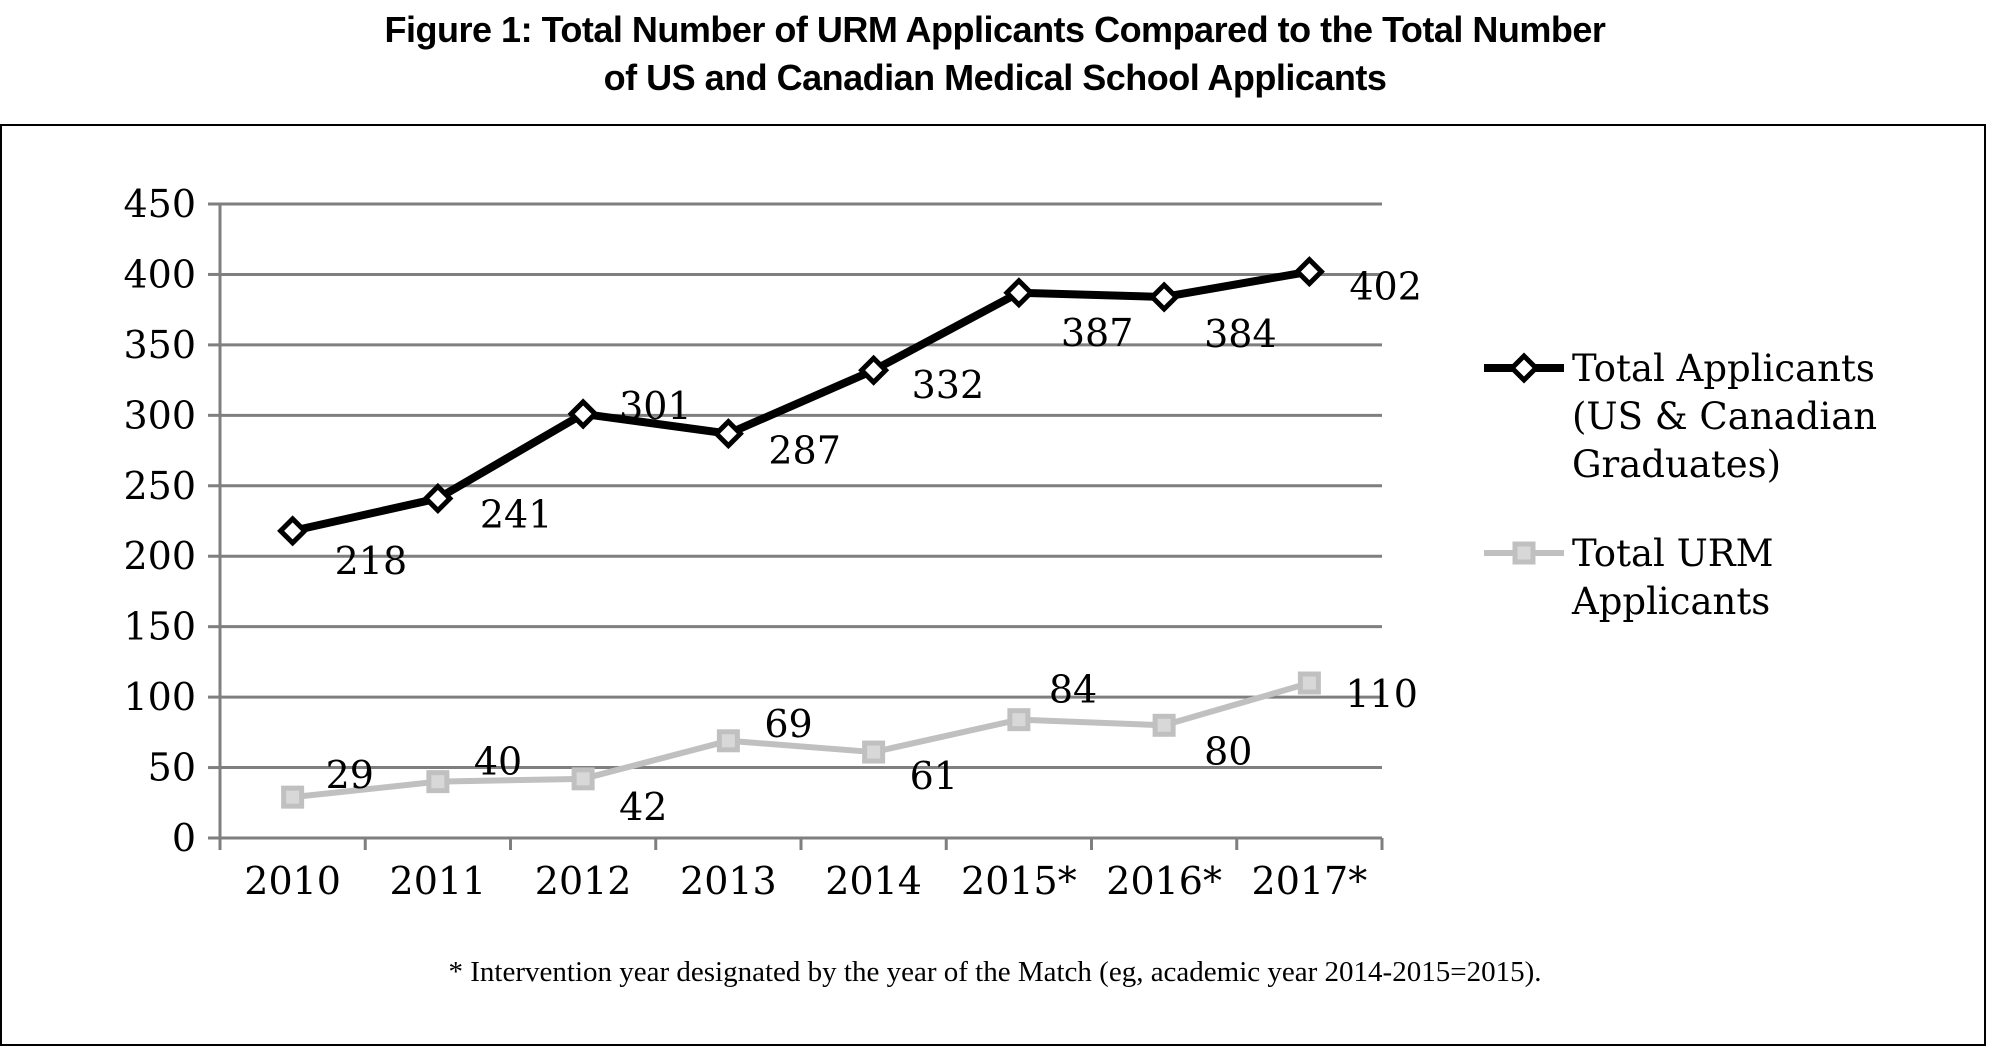 This screenshot has width=1990, height=1050. What do you see at coordinates (655, 406) in the screenshot?
I see `data-label-total-applicants: 301` at bounding box center [655, 406].